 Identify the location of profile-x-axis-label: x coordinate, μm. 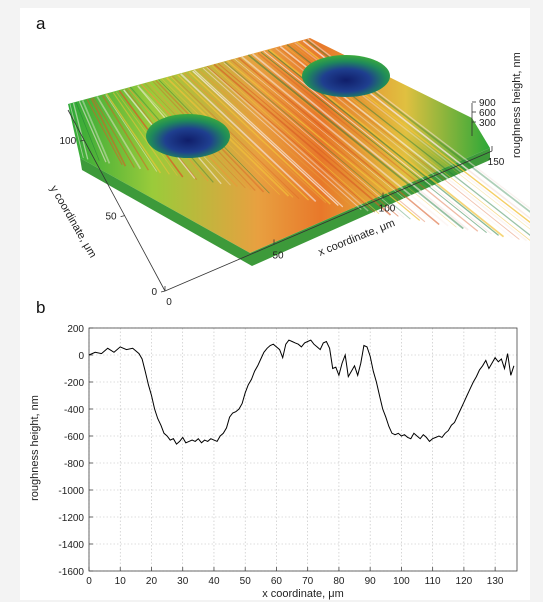
(303, 594).